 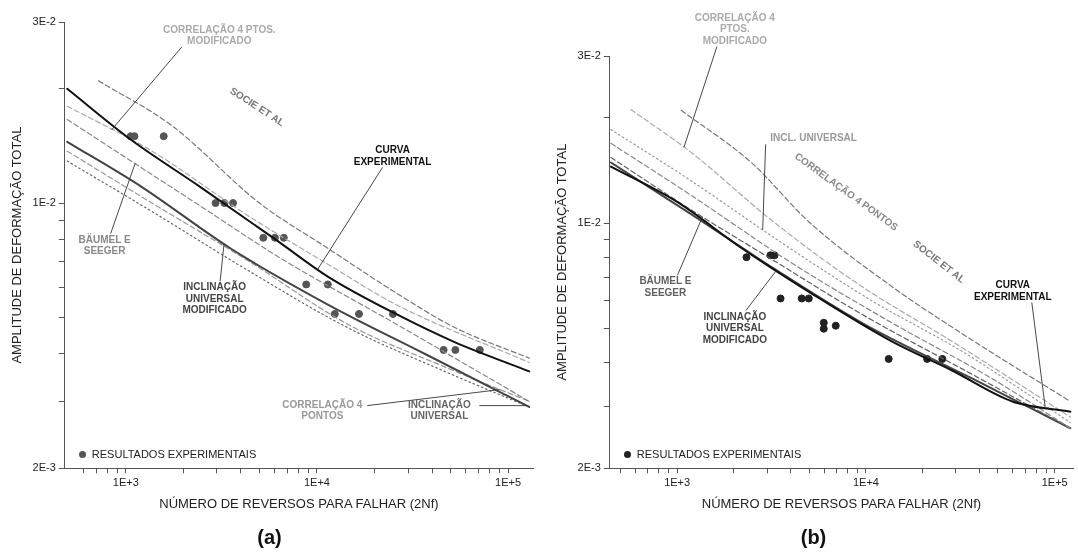 What do you see at coordinates (214, 298) in the screenshot?
I see `series-label: INCLINAÇÃO UNIVERSAL MODIFICADO` at bounding box center [214, 298].